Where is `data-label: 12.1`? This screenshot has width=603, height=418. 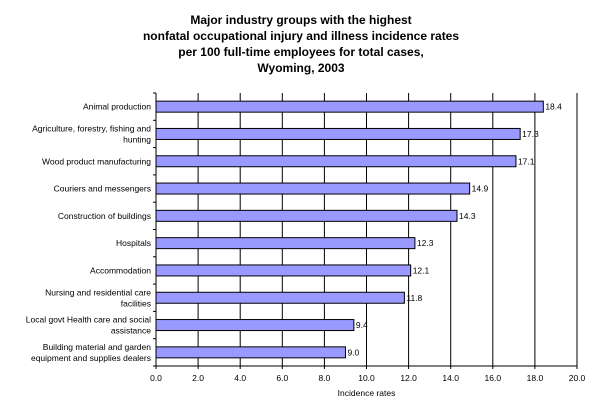
data-label: 12.1 is located at coordinates (421, 270).